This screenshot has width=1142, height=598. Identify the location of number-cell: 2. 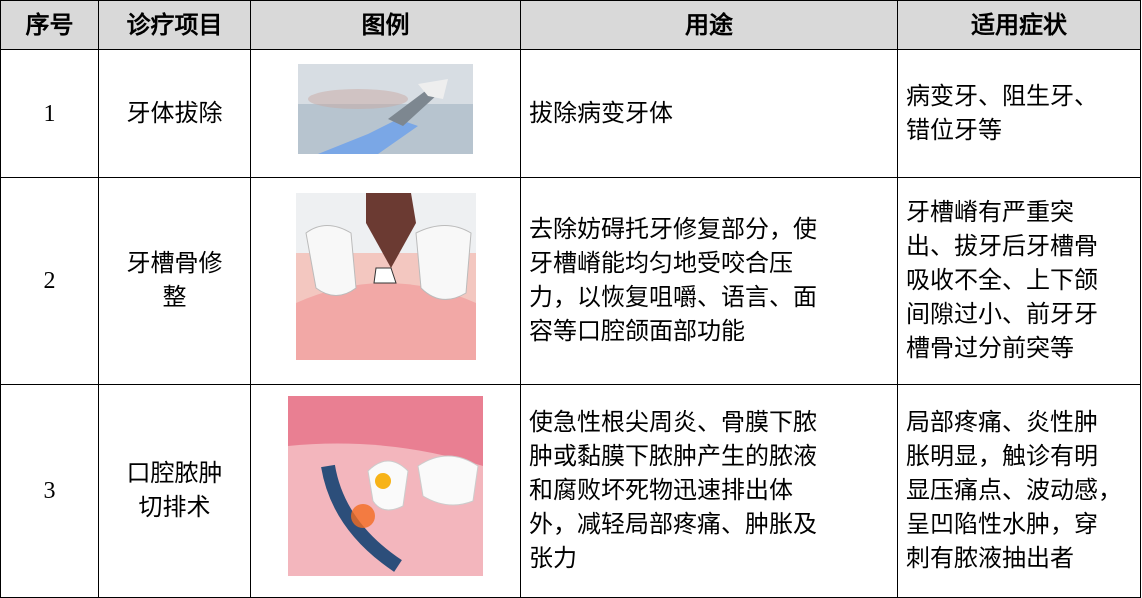
(49, 281).